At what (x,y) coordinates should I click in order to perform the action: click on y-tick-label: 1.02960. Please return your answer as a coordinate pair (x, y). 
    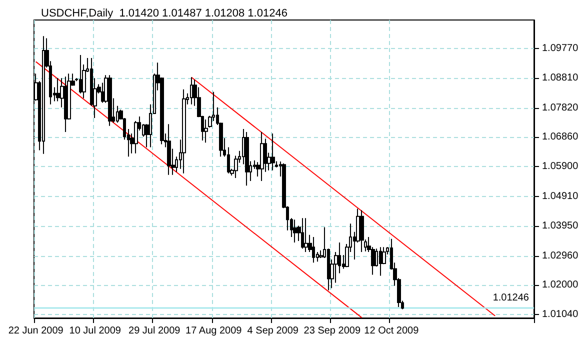
    Looking at the image, I should click on (560, 256).